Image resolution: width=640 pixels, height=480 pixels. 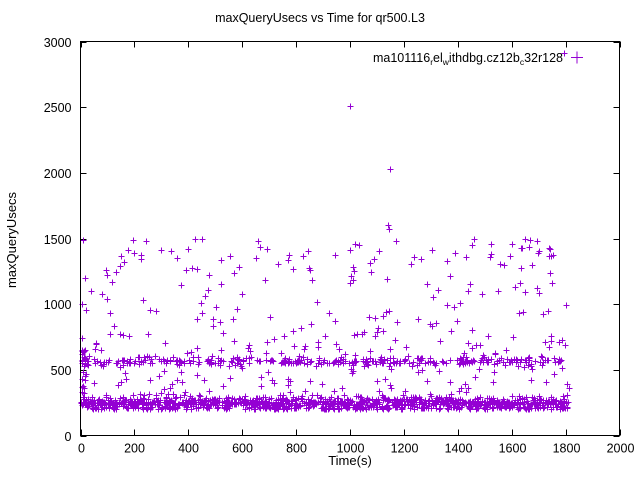 I want to click on legend: ma101116relwithdbg.cz12bc32r128, so click(x=478, y=59).